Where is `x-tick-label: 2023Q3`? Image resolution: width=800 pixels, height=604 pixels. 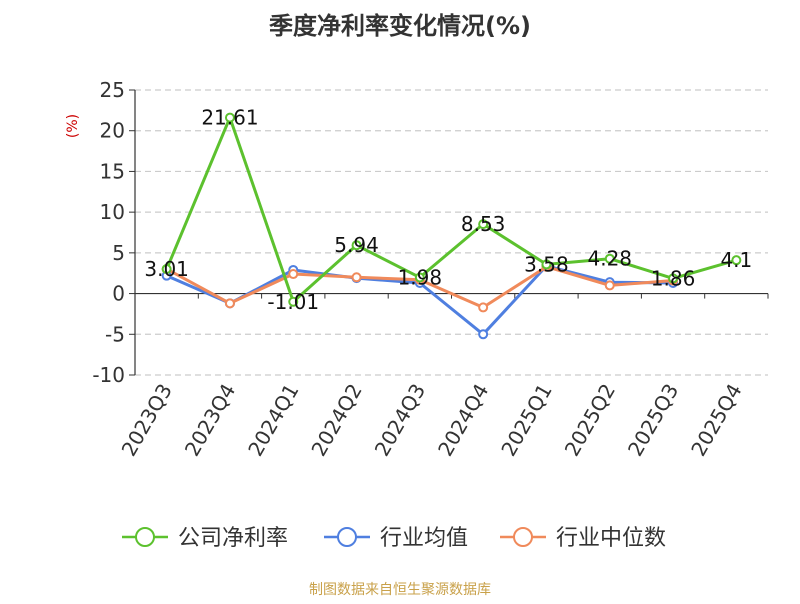 x-tick-label: 2023Q3 is located at coordinates (147, 420).